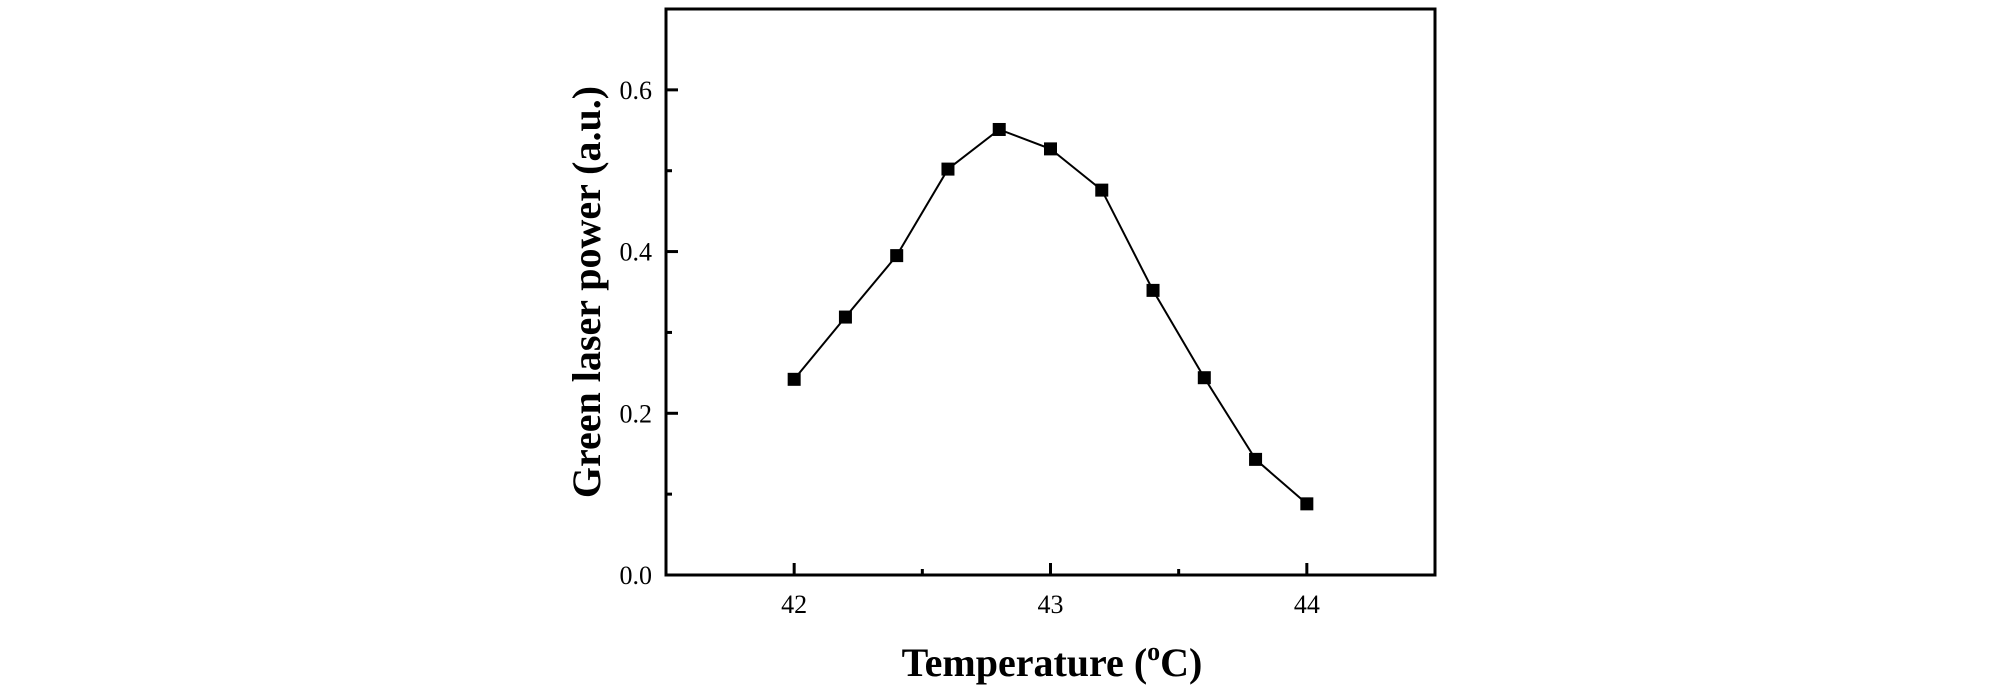 This screenshot has width=2008, height=689. I want to click on y-axis-title: Green laser power (a.u.), so click(586, 292).